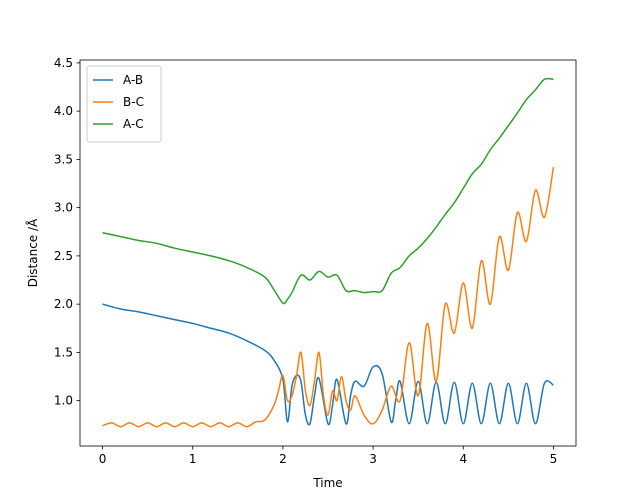  What do you see at coordinates (554, 459) in the screenshot?
I see `x-tick-label: 5` at bounding box center [554, 459].